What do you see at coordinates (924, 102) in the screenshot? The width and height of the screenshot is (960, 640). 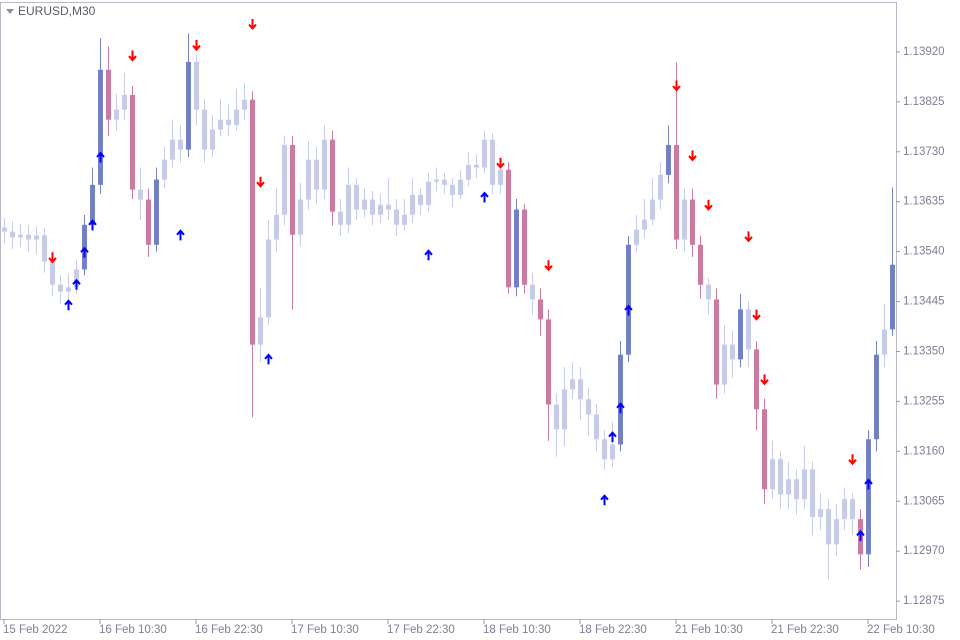 I see `y-tick-label: 1.13825` at bounding box center [924, 102].